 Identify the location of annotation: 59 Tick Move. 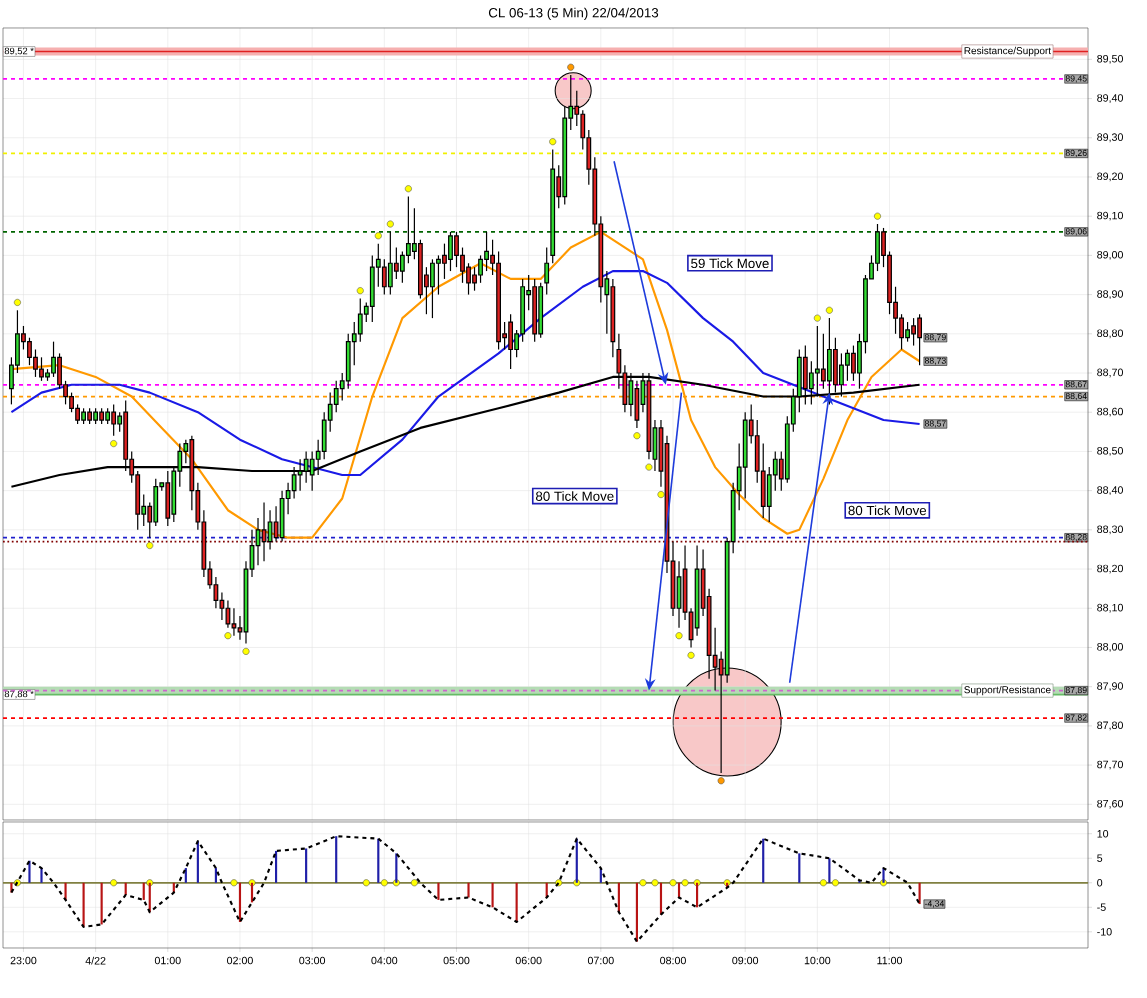
(730, 263).